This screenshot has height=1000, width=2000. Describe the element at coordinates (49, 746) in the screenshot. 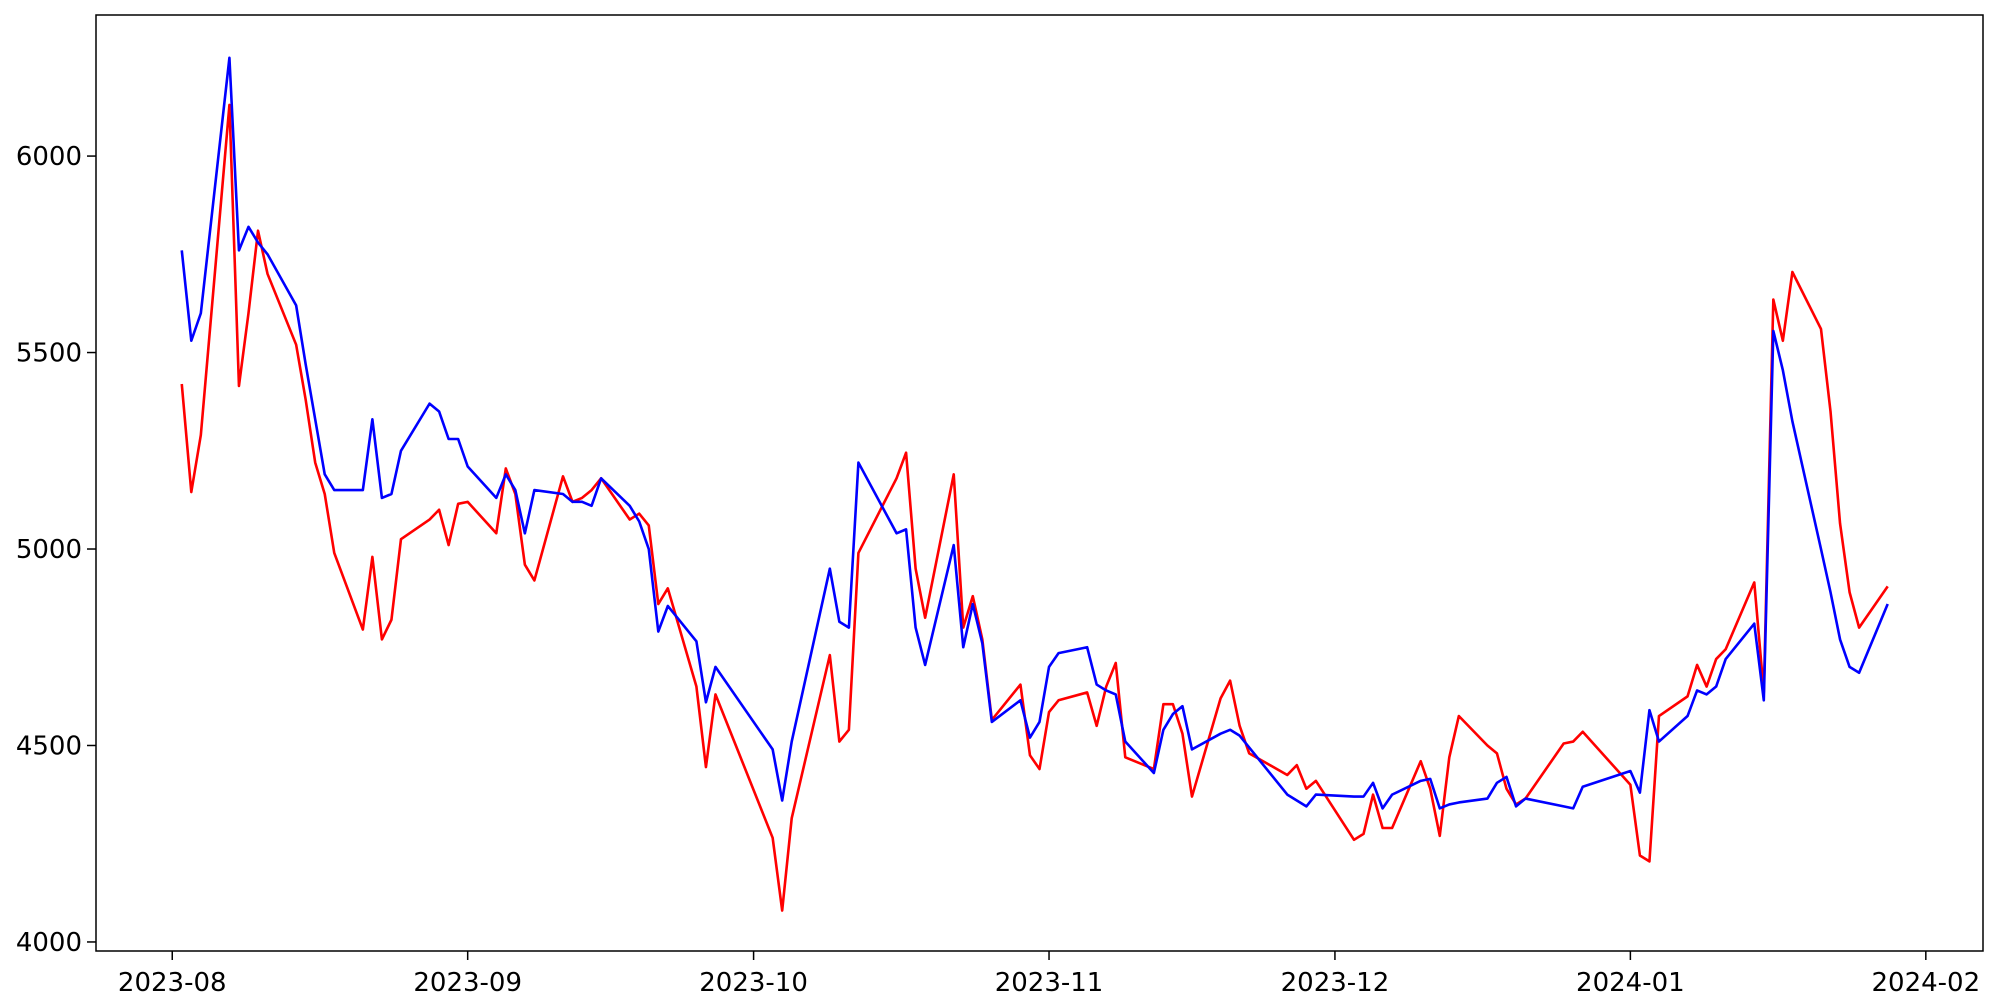

I see `y-tick-label: 4500` at that location.